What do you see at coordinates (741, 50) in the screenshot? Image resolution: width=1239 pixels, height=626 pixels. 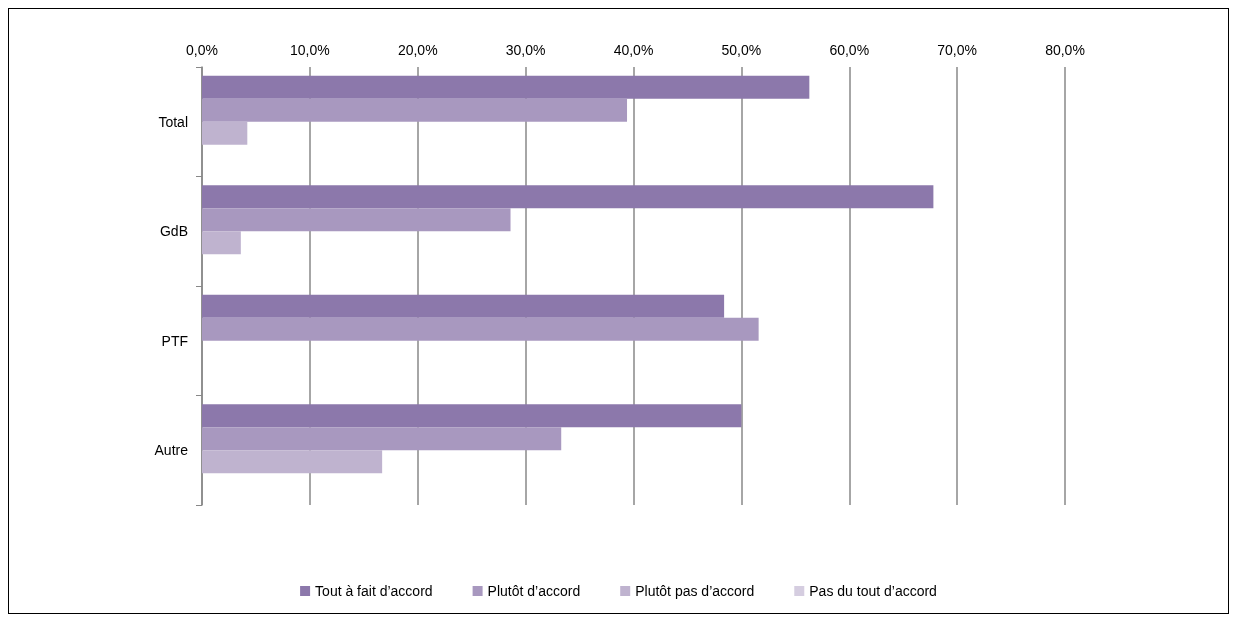 I see `x-tick-label: 50,0%` at bounding box center [741, 50].